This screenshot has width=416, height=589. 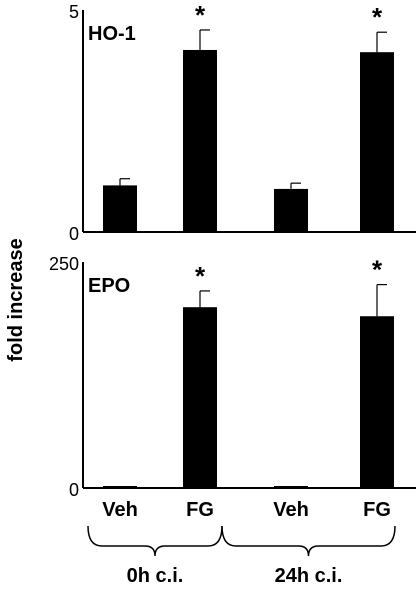 What do you see at coordinates (112, 34) in the screenshot?
I see `panel-title-ho1: HO-1` at bounding box center [112, 34].